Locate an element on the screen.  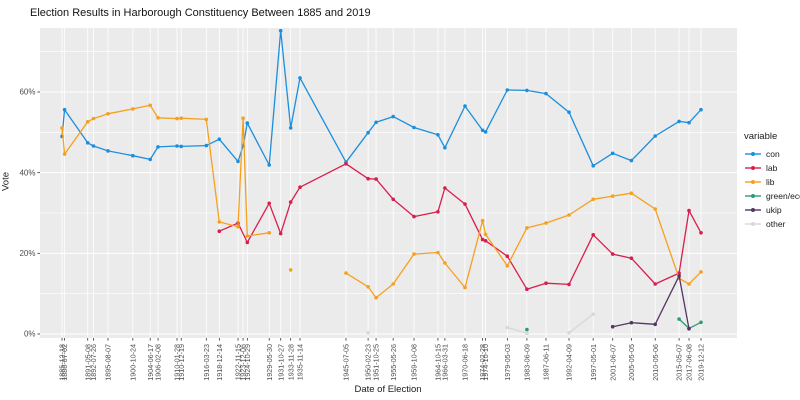
x-tick-label: 1906-02-08 is located at coordinates (158, 362).